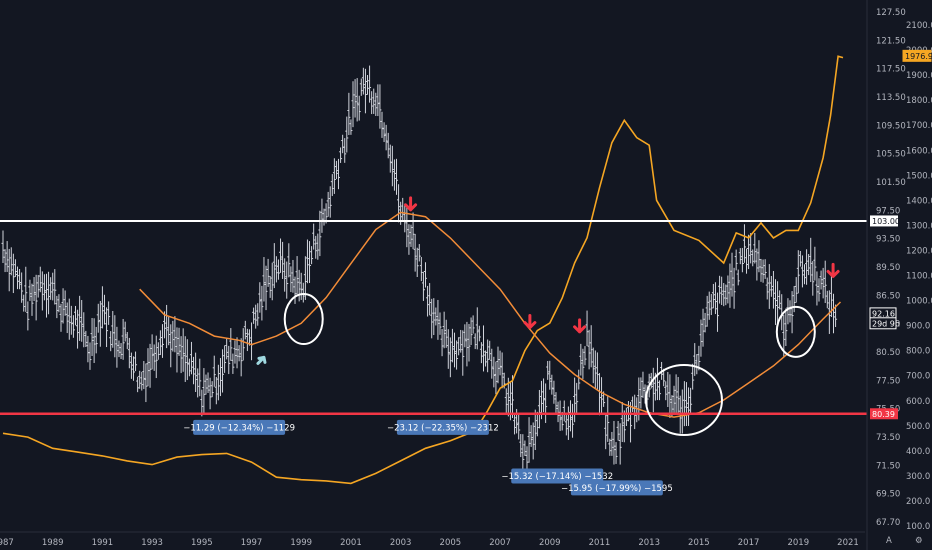 The width and height of the screenshot is (932, 550). What do you see at coordinates (919, 251) in the screenshot?
I see `right-scale-tick-label: 1200.0` at bounding box center [919, 251].